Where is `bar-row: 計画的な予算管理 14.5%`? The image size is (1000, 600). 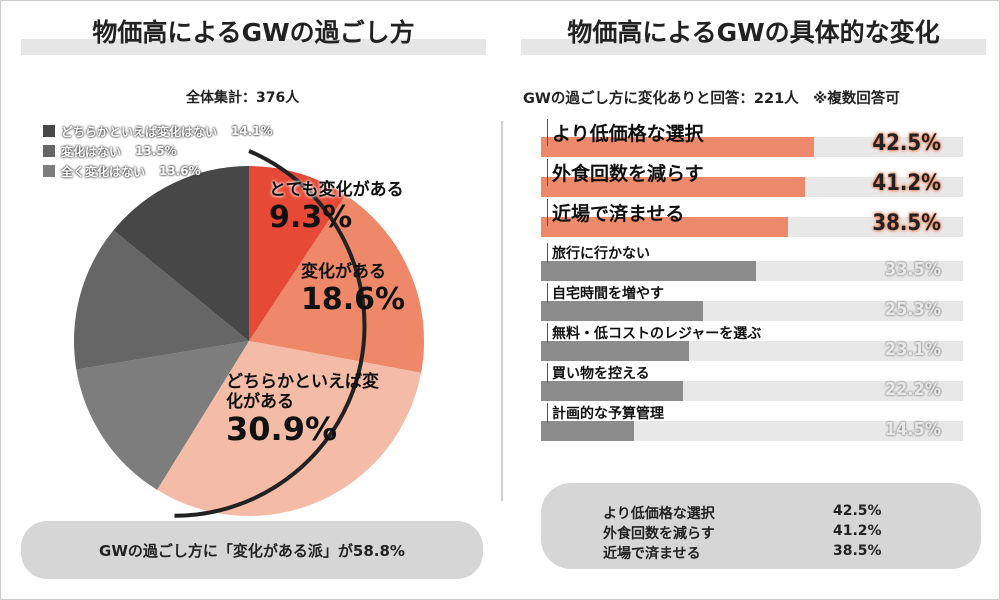 bar-row: 計画的な予算管理 14.5% is located at coordinates (752, 422).